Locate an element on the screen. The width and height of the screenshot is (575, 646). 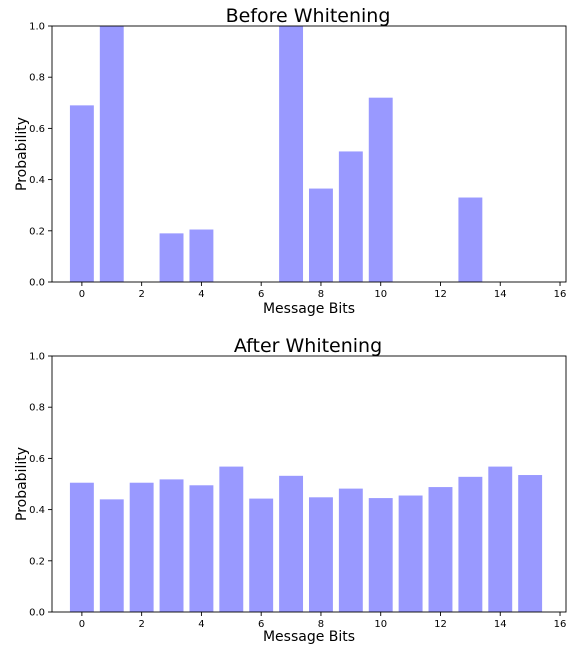
chart-title: Before Whitening is located at coordinates (308, 16).